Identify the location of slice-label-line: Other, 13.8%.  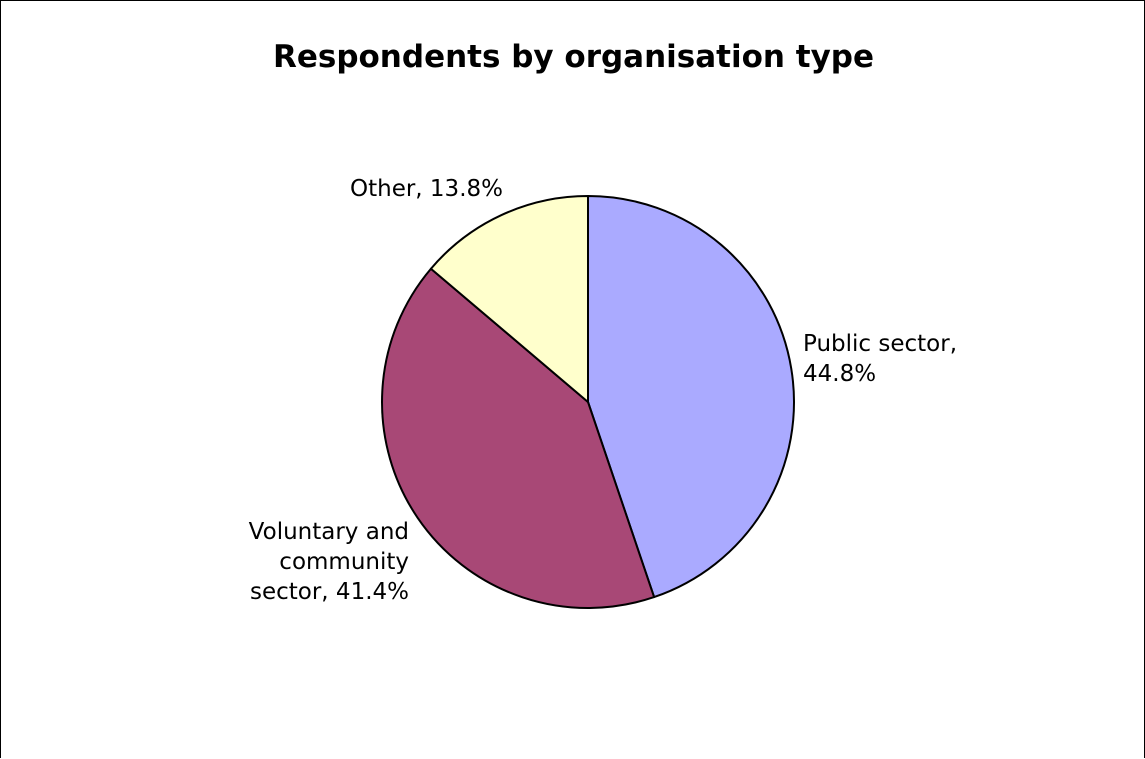
(426, 189).